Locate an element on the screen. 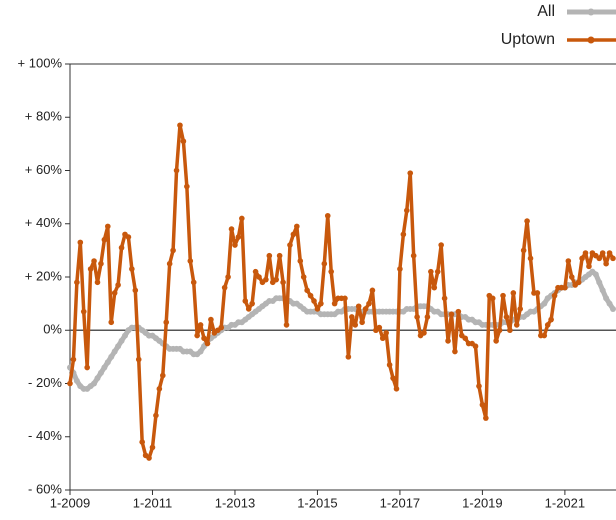 The height and width of the screenshot is (520, 616). y-tick-label: - 40% is located at coordinates (45, 435).